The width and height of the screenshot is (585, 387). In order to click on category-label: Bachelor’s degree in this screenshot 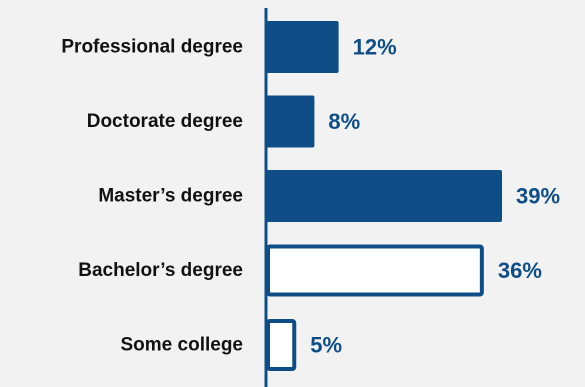, I will do `click(160, 270)`.